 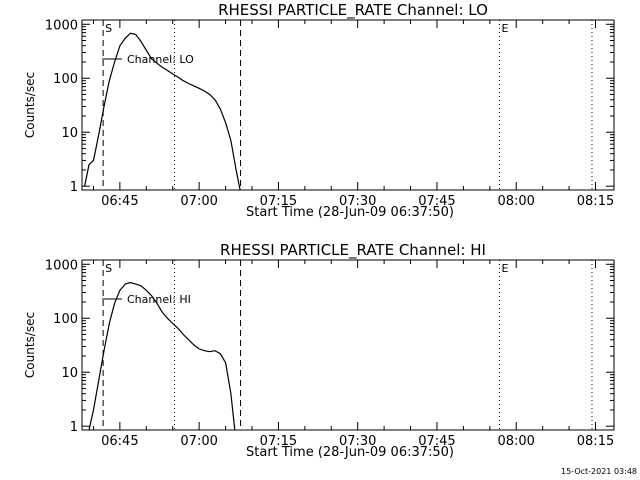 What do you see at coordinates (162, 111) in the screenshot?
I see `series-line-lo` at bounding box center [162, 111].